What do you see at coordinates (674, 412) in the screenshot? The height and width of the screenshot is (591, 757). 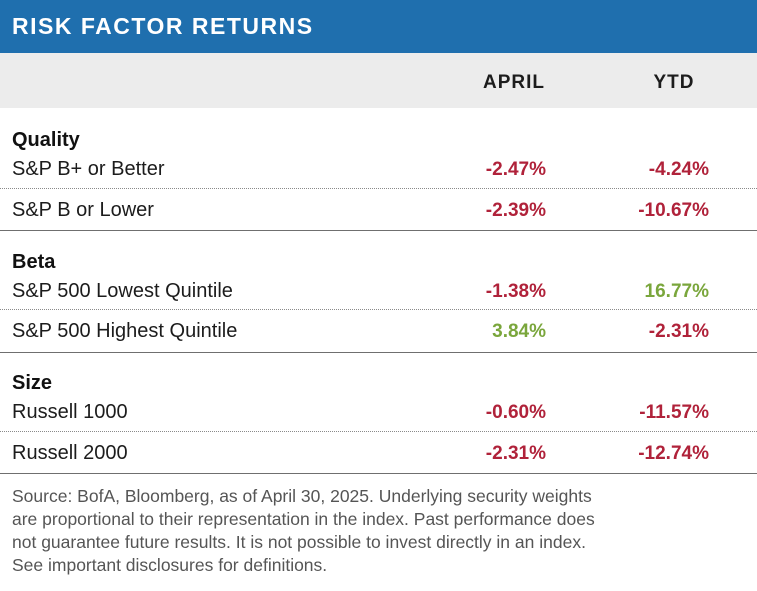 I see `ytd-value: -11.57%` at bounding box center [674, 412].